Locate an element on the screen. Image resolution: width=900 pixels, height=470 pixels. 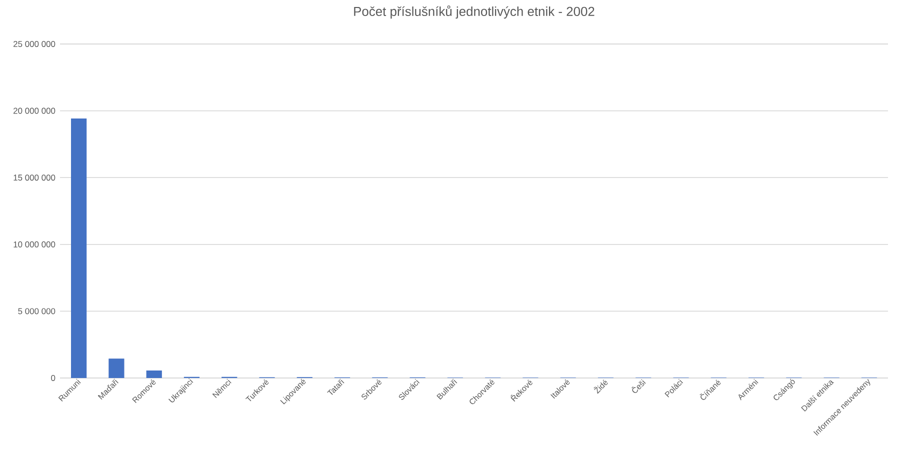
y-tick-label: 5 000 000 is located at coordinates (37, 311).